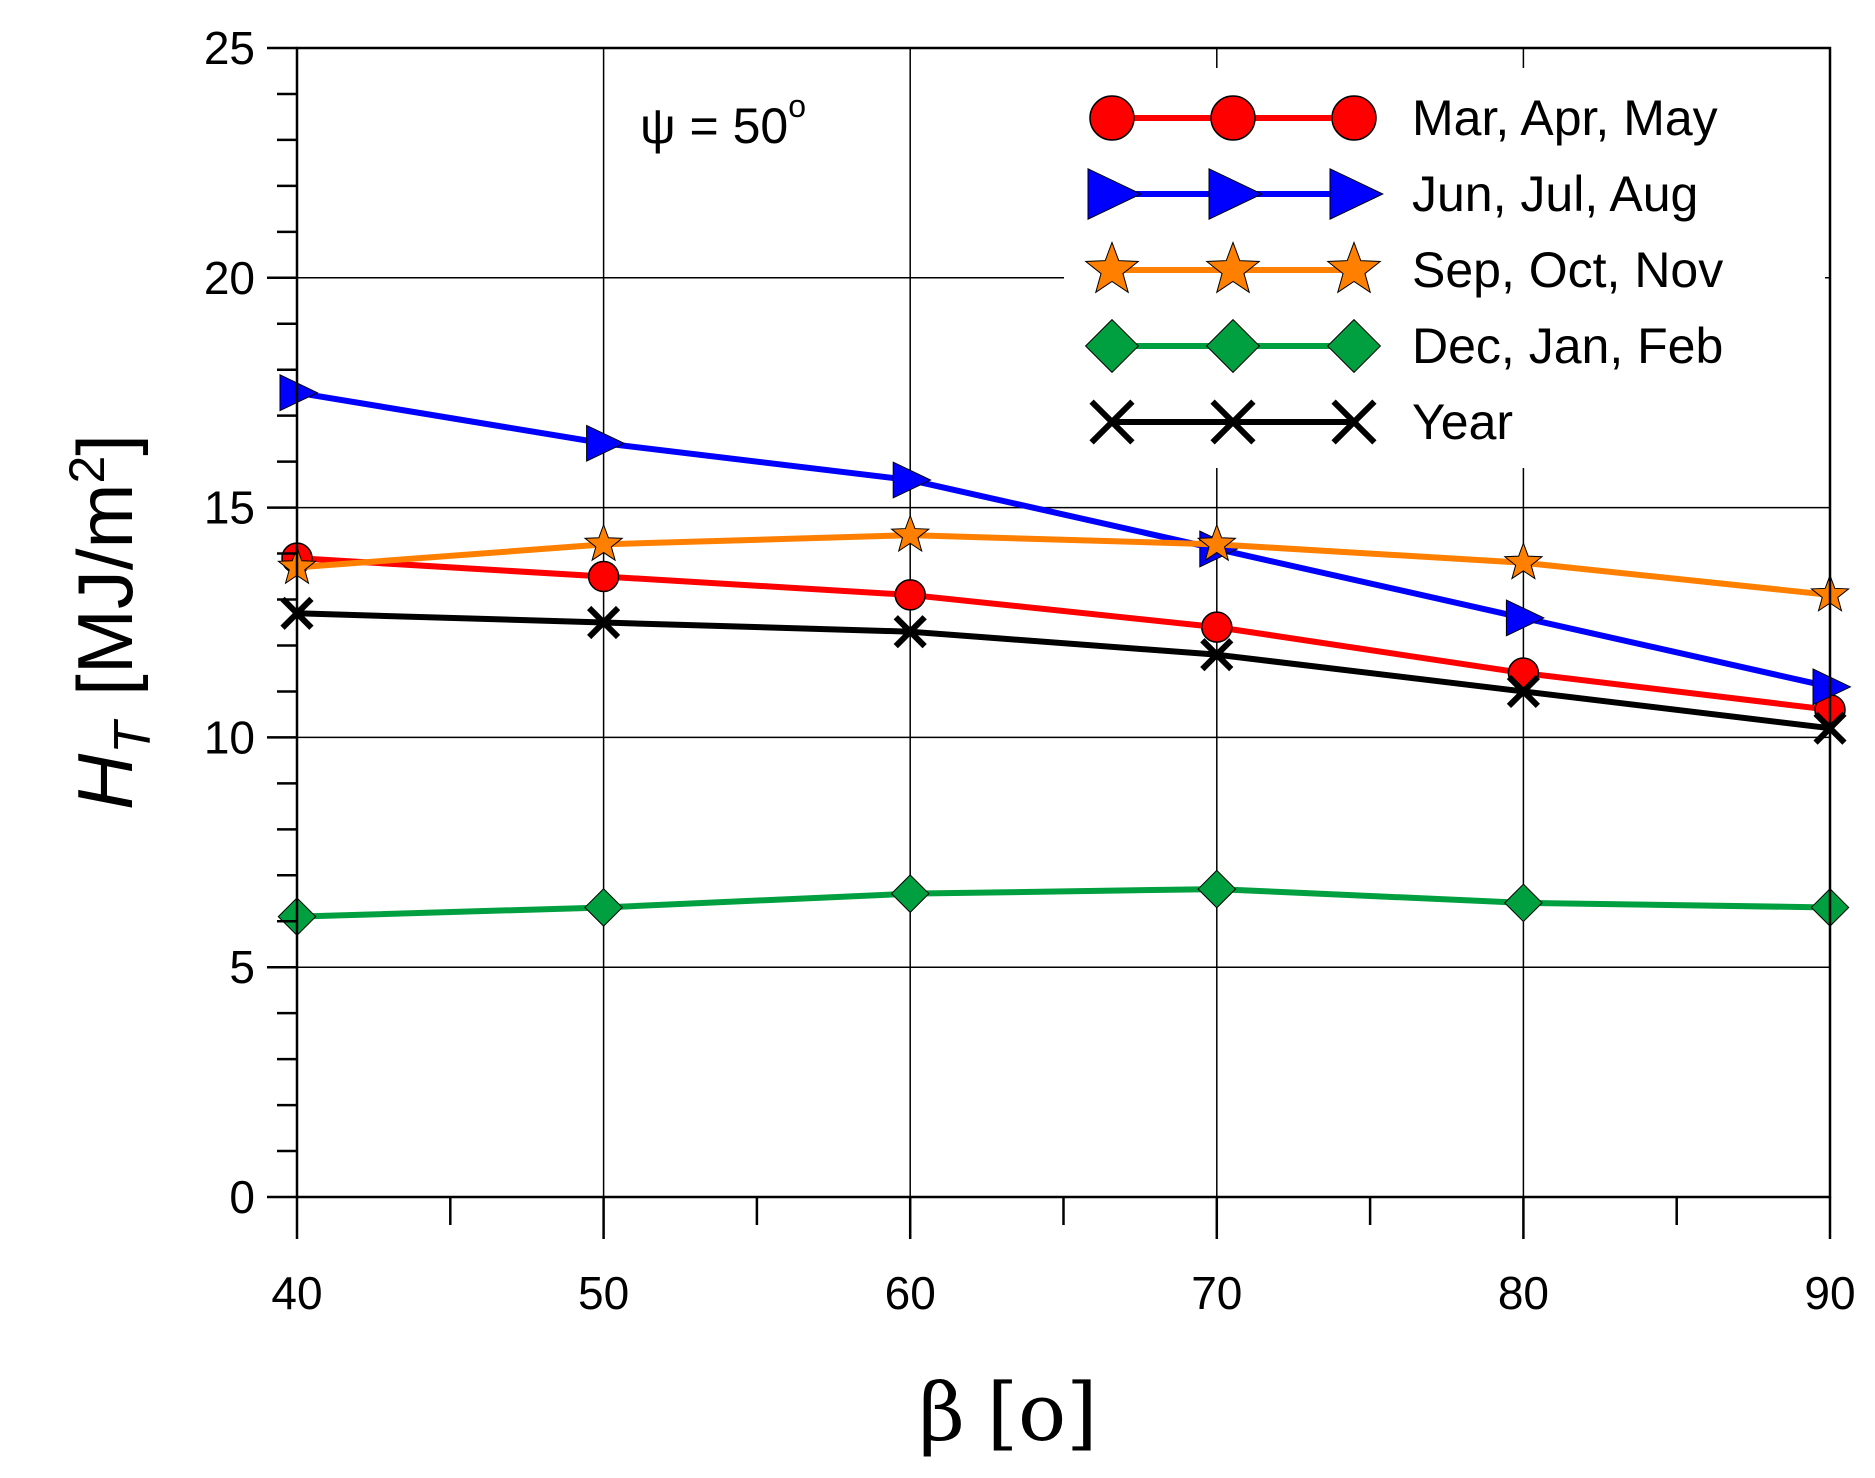 This screenshot has height=1478, width=1875. I want to click on legend-entry: Mar, Apr, May, so click(1403, 118).